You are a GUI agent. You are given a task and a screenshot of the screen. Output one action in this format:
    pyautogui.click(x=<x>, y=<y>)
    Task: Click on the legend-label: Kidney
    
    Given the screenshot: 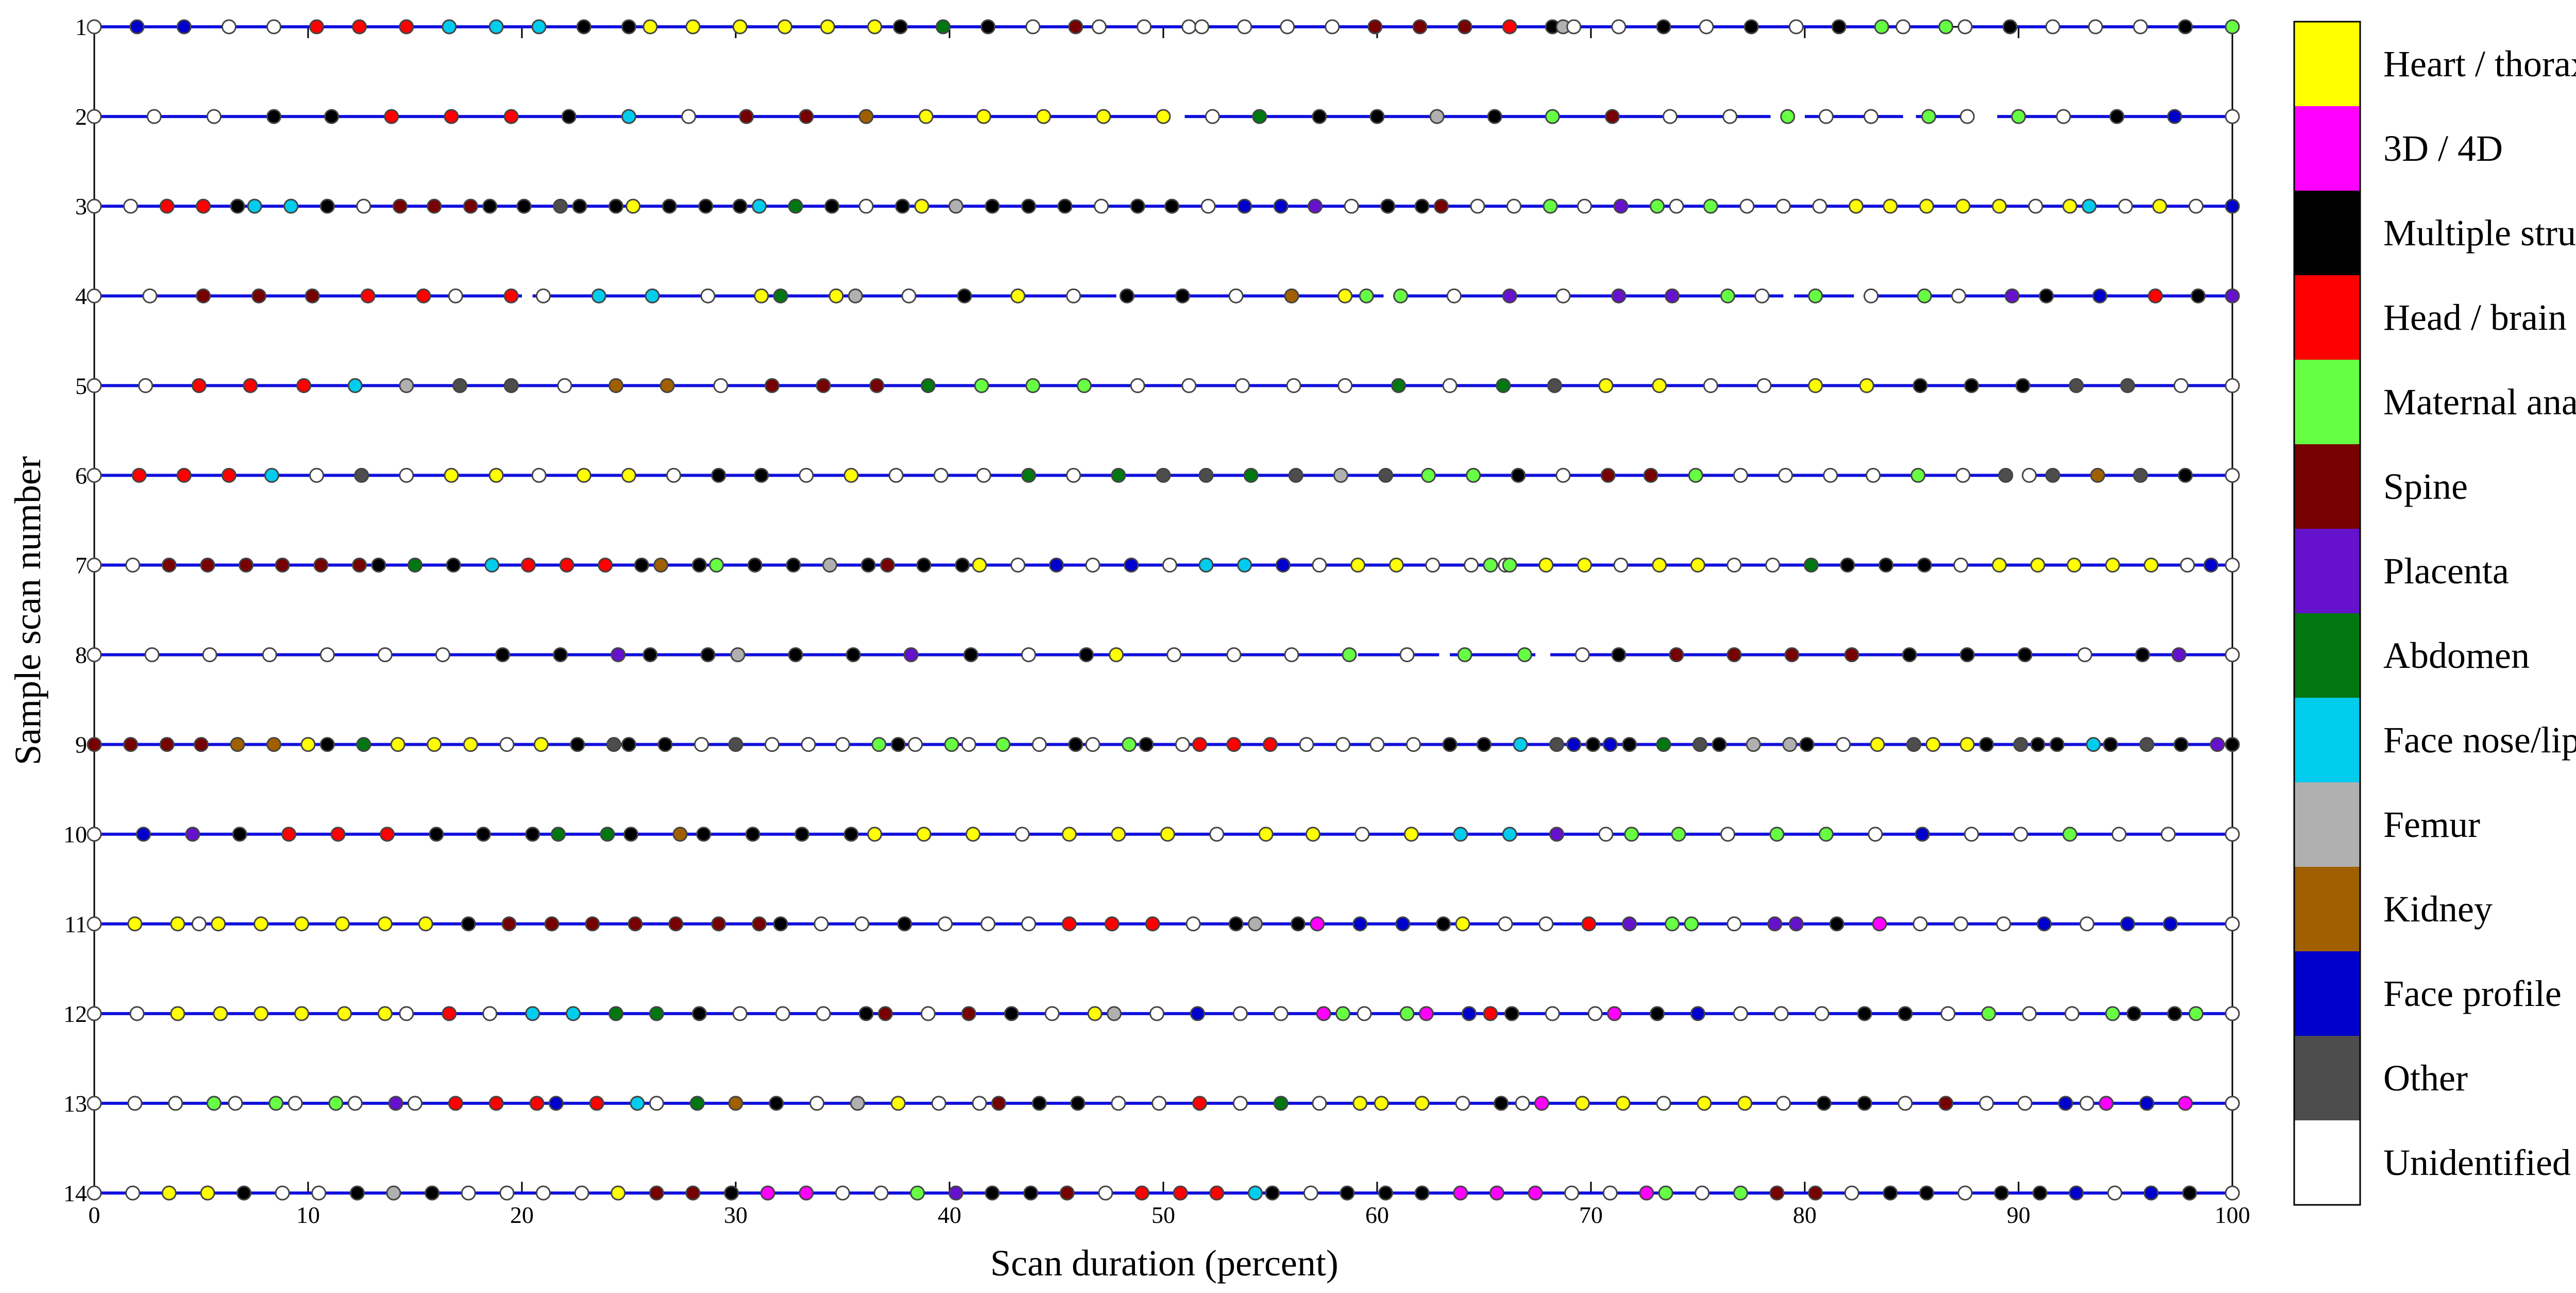 What is the action you would take?
    pyautogui.click(x=2438, y=909)
    